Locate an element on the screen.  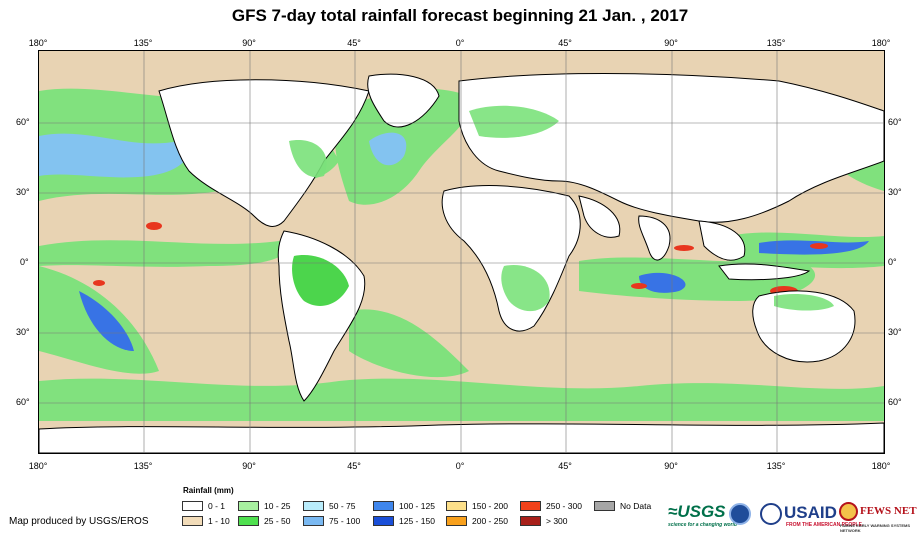
legend-item: 0 - 1 is located at coordinates (203, 506).